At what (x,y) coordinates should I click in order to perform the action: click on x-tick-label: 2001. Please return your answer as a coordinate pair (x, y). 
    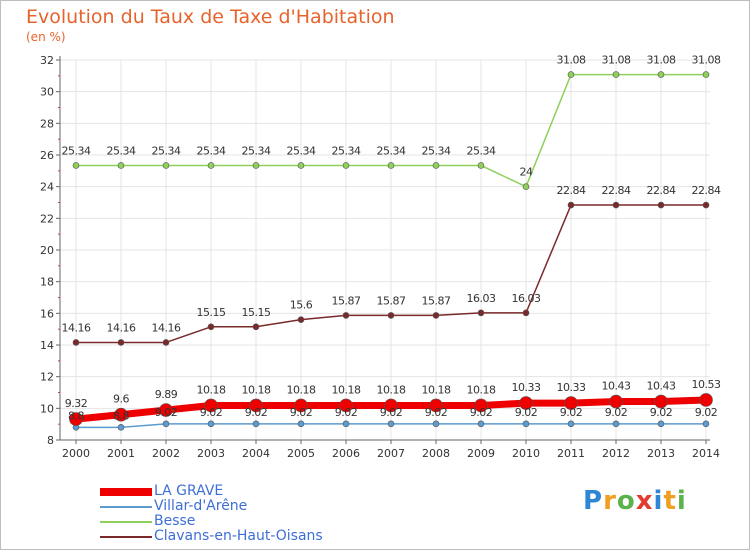
    Looking at the image, I should click on (121, 453).